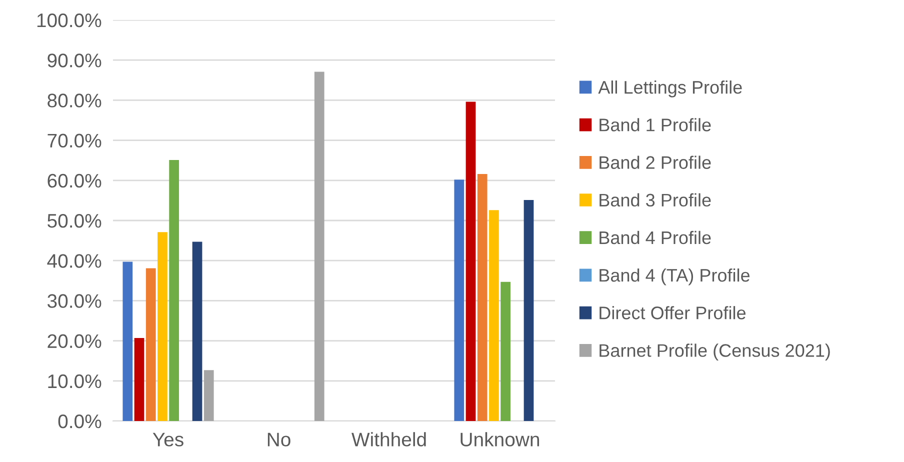 Image resolution: width=904 pixels, height=462 pixels. Describe the element at coordinates (75, 381) in the screenshot. I see `y-tick-label: 10.0%` at that location.